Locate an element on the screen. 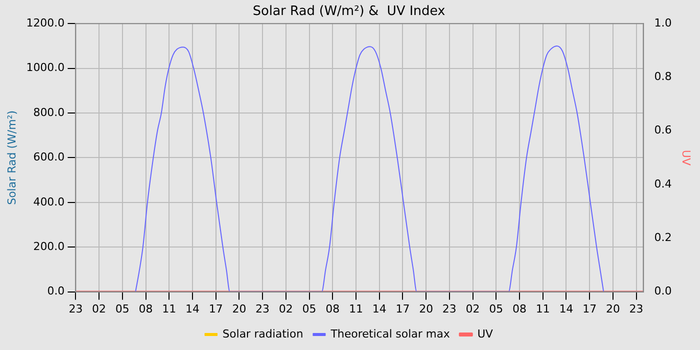 The height and width of the screenshot is (350, 700). y-tick-label: 800.0 is located at coordinates (49, 112).